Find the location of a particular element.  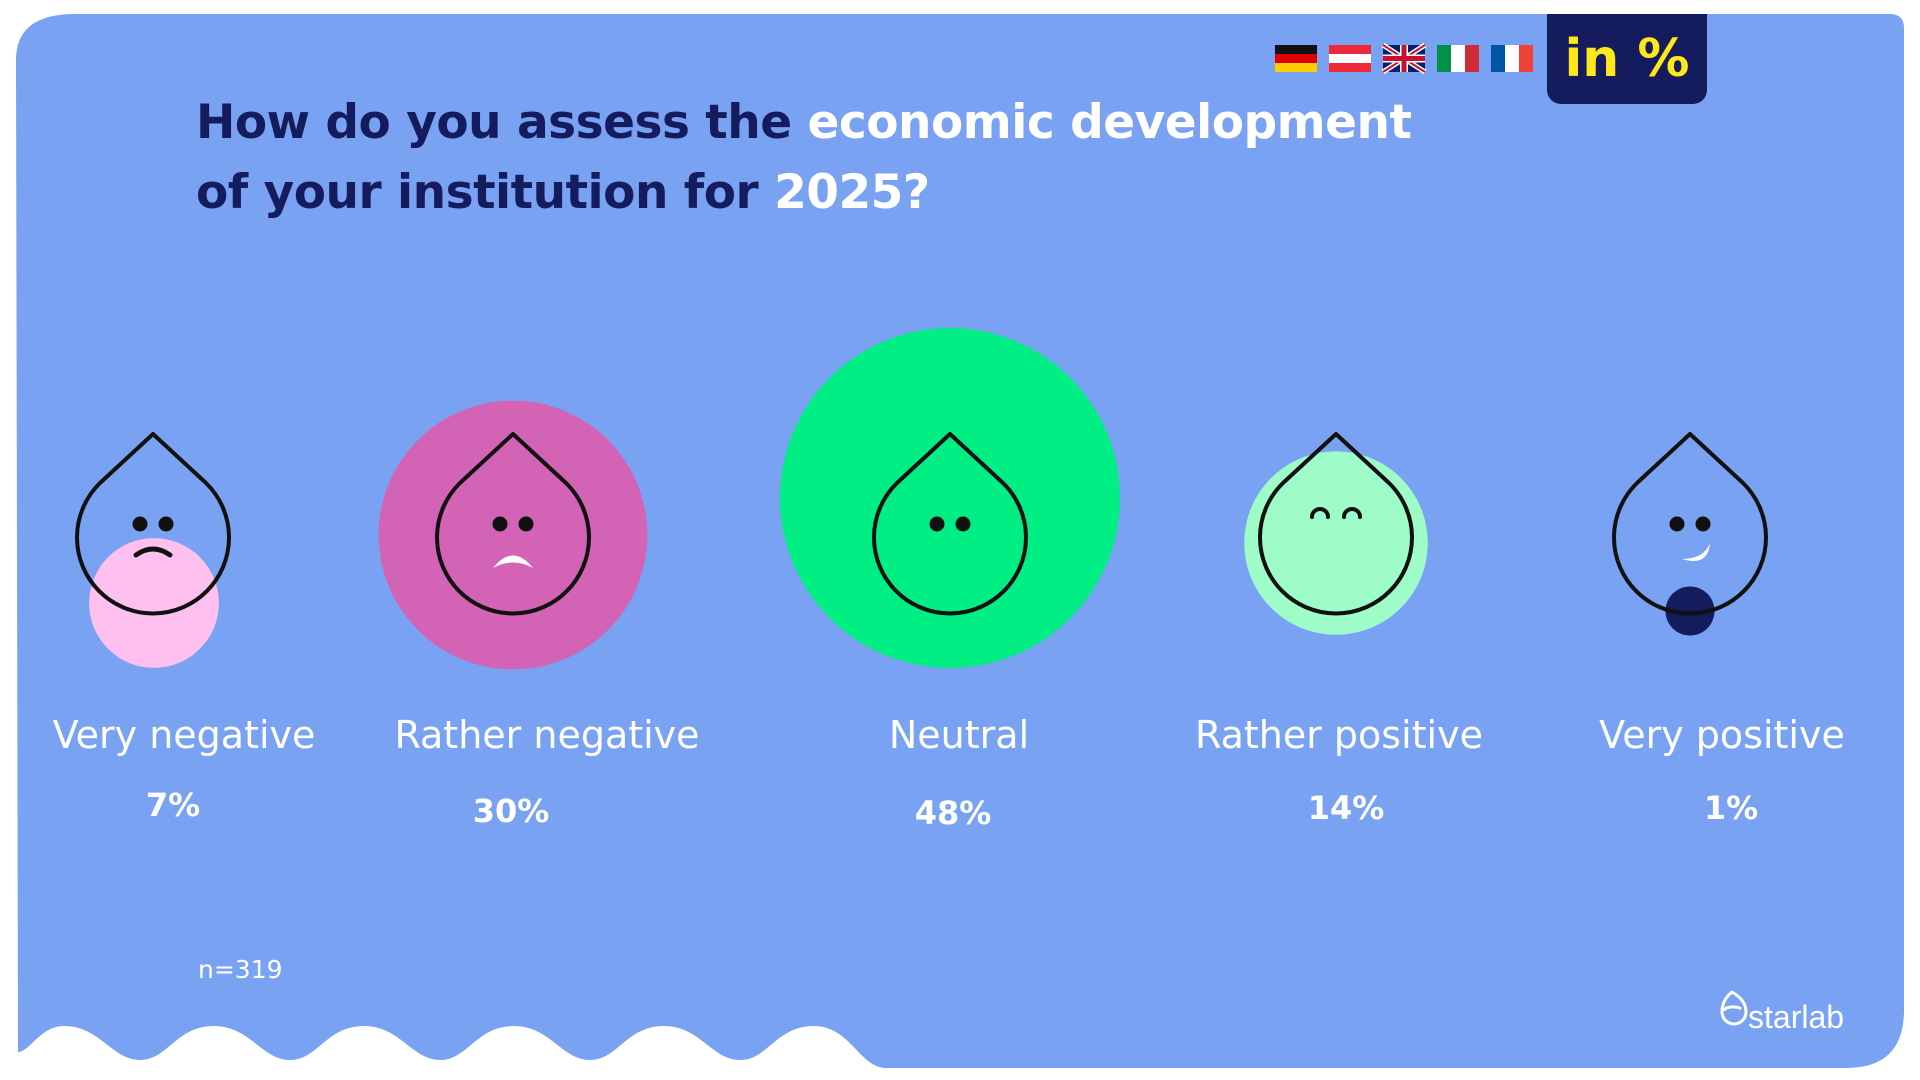

bubble-very-negative is located at coordinates (154, 603).